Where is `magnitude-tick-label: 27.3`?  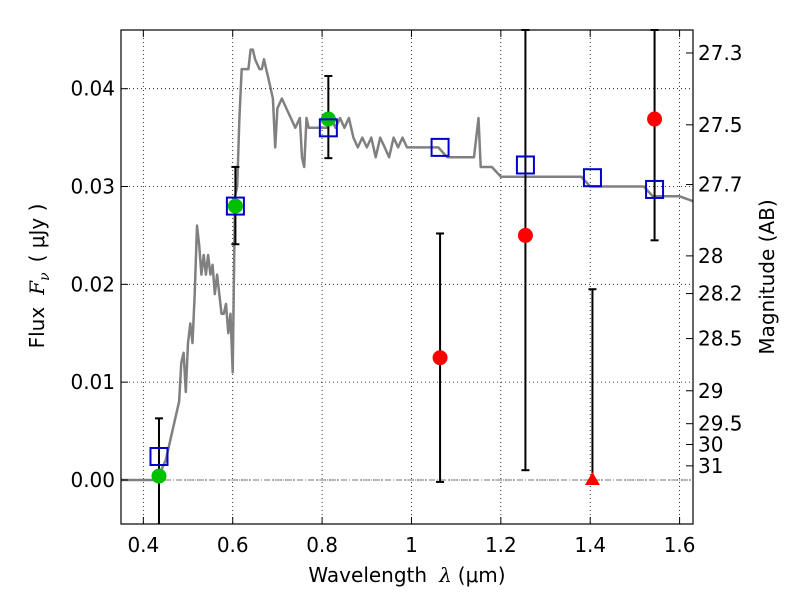 magnitude-tick-label: 27.3 is located at coordinates (720, 53).